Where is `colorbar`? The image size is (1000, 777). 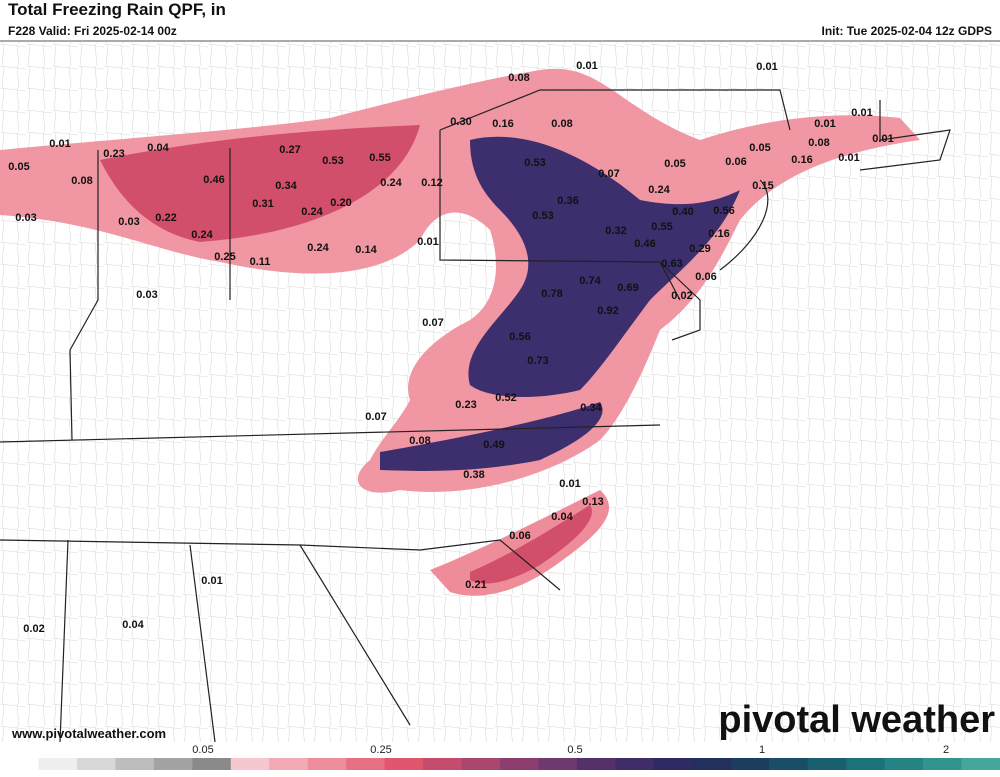
colorbar is located at coordinates (500, 764).